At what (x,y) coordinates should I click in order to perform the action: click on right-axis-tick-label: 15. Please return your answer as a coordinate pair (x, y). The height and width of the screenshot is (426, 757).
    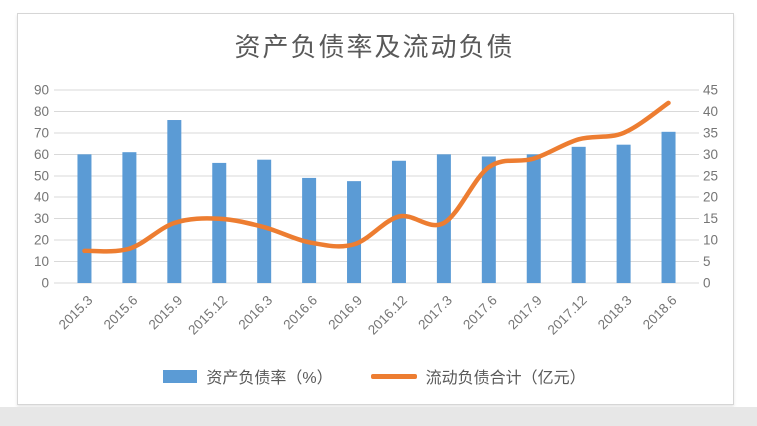
    Looking at the image, I should click on (710, 218).